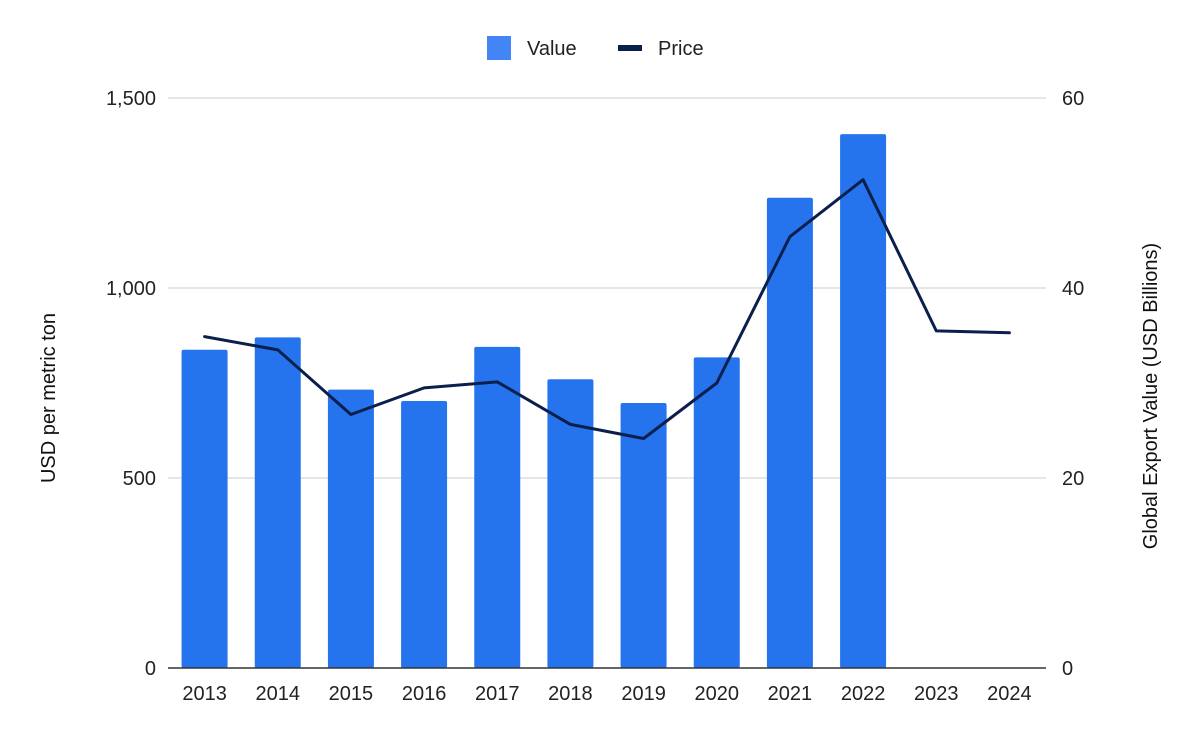 The width and height of the screenshot is (1200, 742). Describe the element at coordinates (424, 694) in the screenshot. I see `x-tick-label: 2016` at that location.